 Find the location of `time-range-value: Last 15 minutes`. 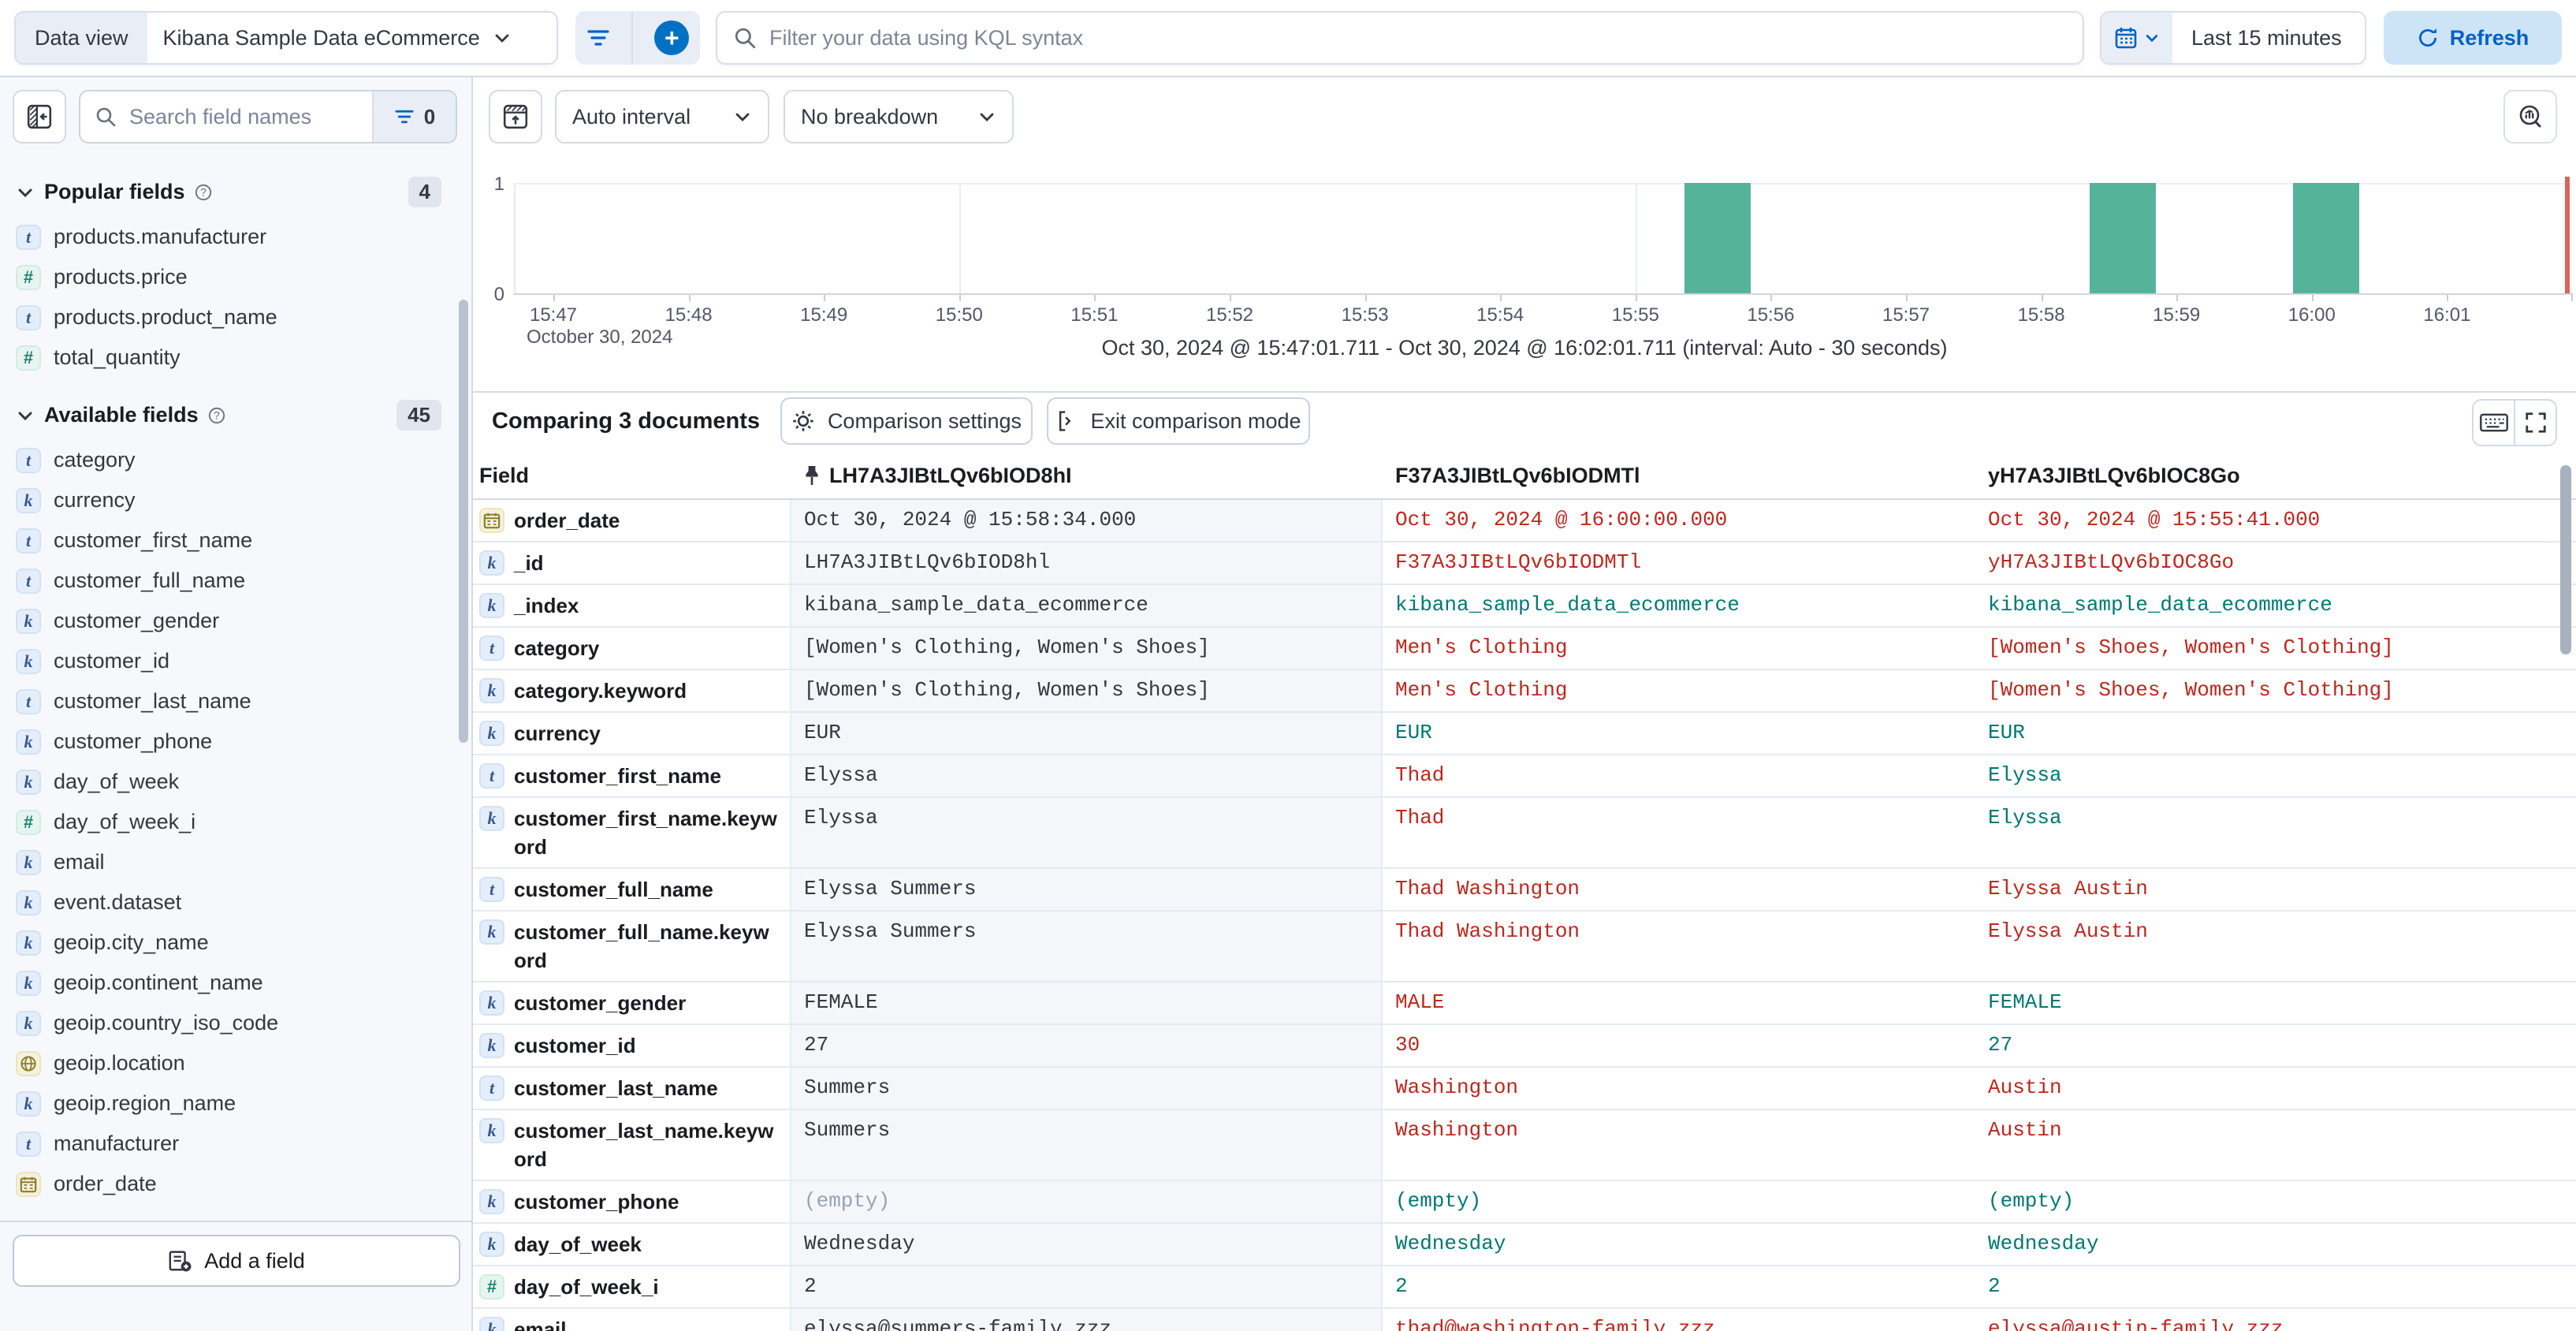

time-range-value: Last 15 minutes is located at coordinates (2266, 37).